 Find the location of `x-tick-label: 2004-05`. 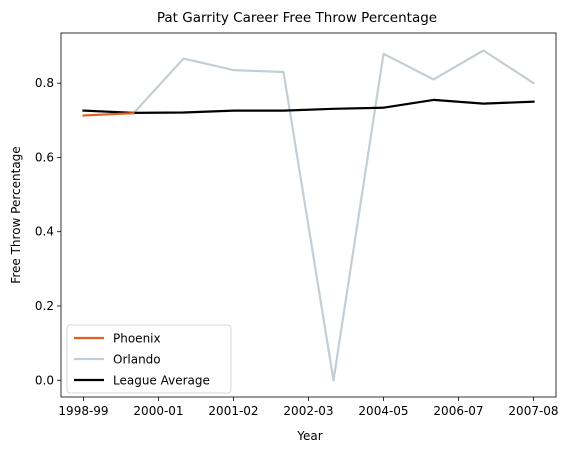

x-tick-label: 2004-05 is located at coordinates (383, 411).